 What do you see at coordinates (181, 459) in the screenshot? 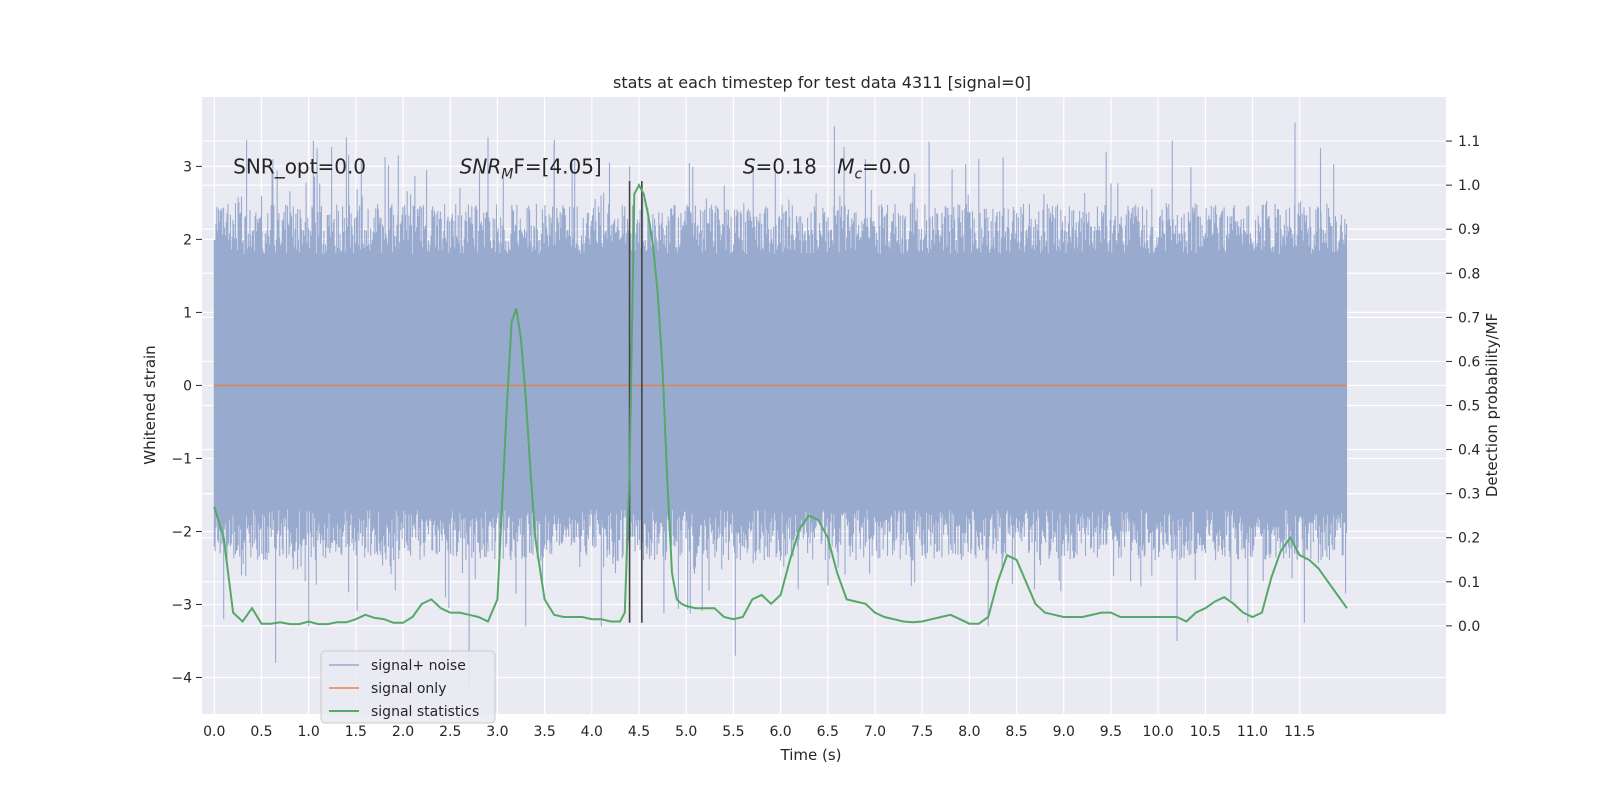
I see `y-tick-label: −1` at bounding box center [181, 459].